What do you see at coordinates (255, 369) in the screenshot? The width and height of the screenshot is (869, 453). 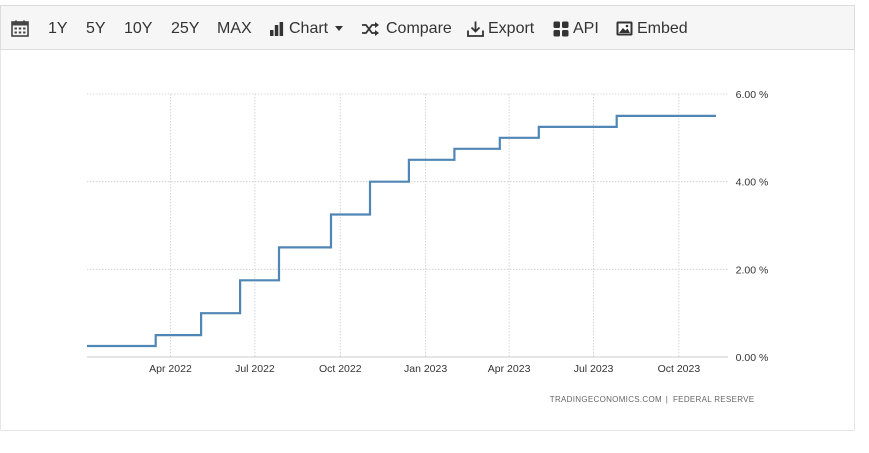 I see `x-tick-label: Jul 2022` at bounding box center [255, 369].